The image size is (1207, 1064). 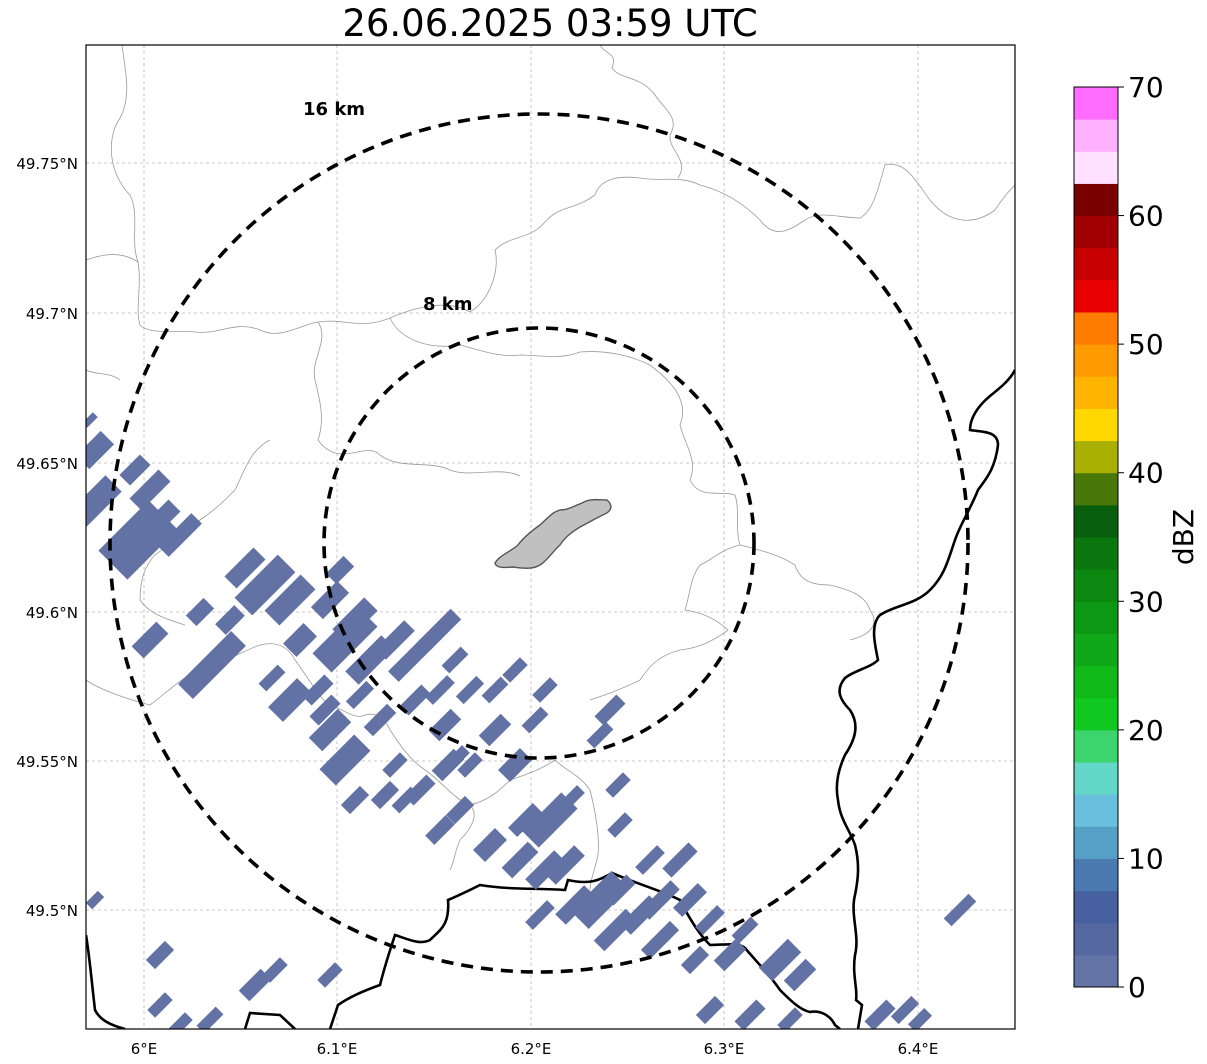 What do you see at coordinates (1146, 730) in the screenshot?
I see `colorbar-tick-label: 20` at bounding box center [1146, 730].